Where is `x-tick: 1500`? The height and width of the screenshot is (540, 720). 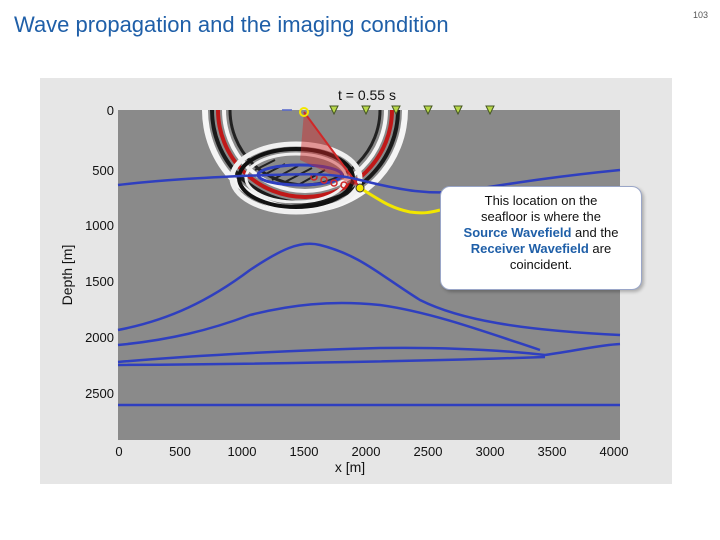 x-tick: 1500 is located at coordinates (304, 451).